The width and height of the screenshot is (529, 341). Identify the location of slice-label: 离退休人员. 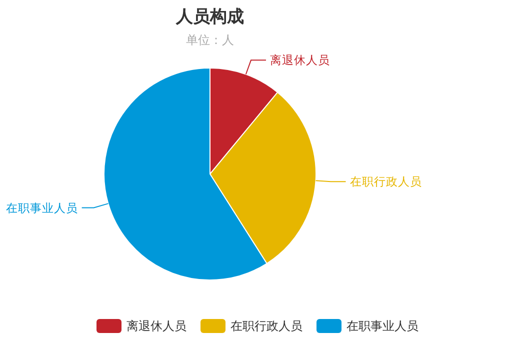
(300, 60).